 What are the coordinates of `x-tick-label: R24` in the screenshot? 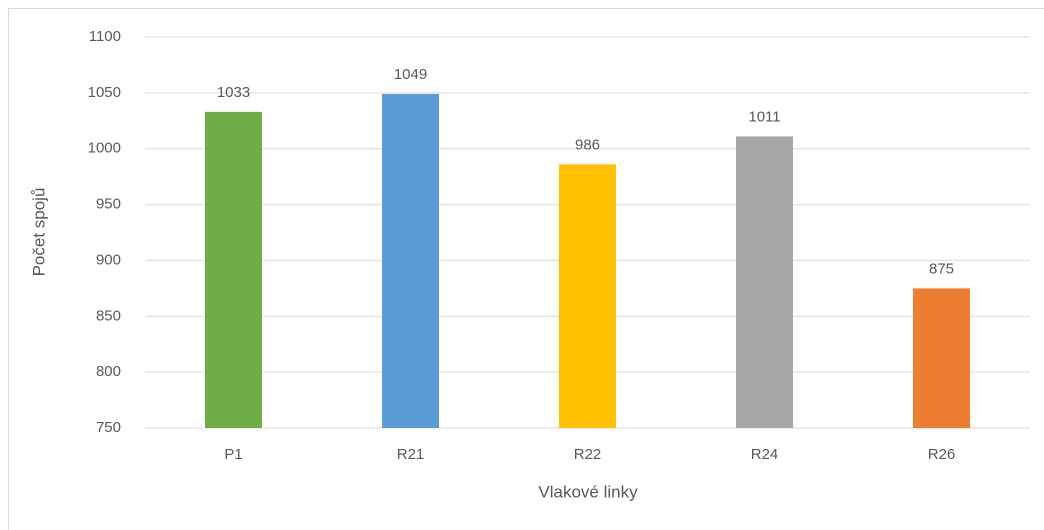 It's located at (765, 454).